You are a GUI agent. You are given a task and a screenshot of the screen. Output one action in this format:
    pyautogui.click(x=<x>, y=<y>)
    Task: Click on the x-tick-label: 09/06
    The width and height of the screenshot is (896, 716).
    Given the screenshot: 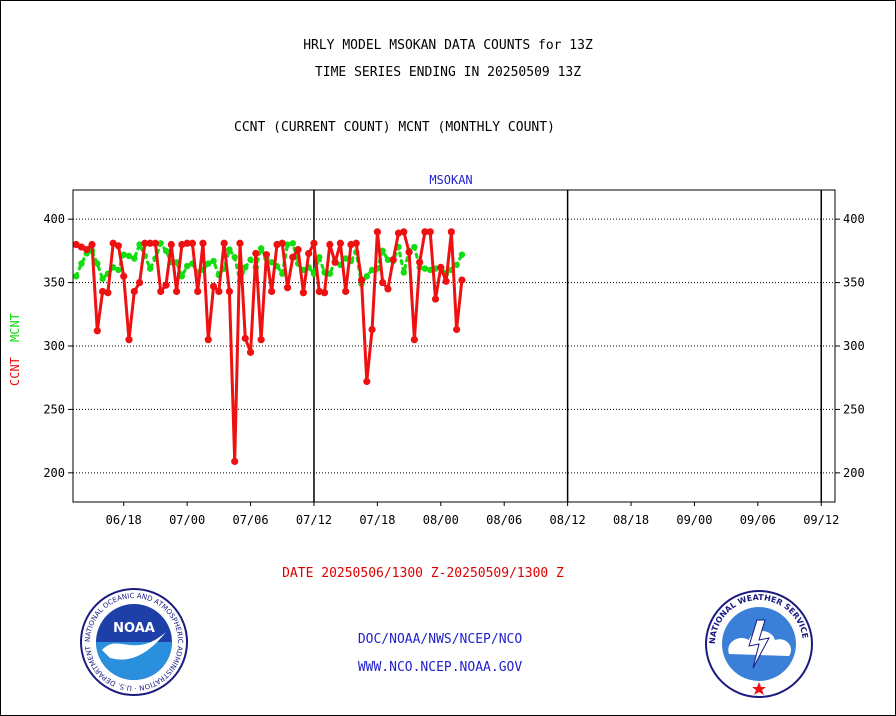 What is the action you would take?
    pyautogui.click(x=758, y=520)
    